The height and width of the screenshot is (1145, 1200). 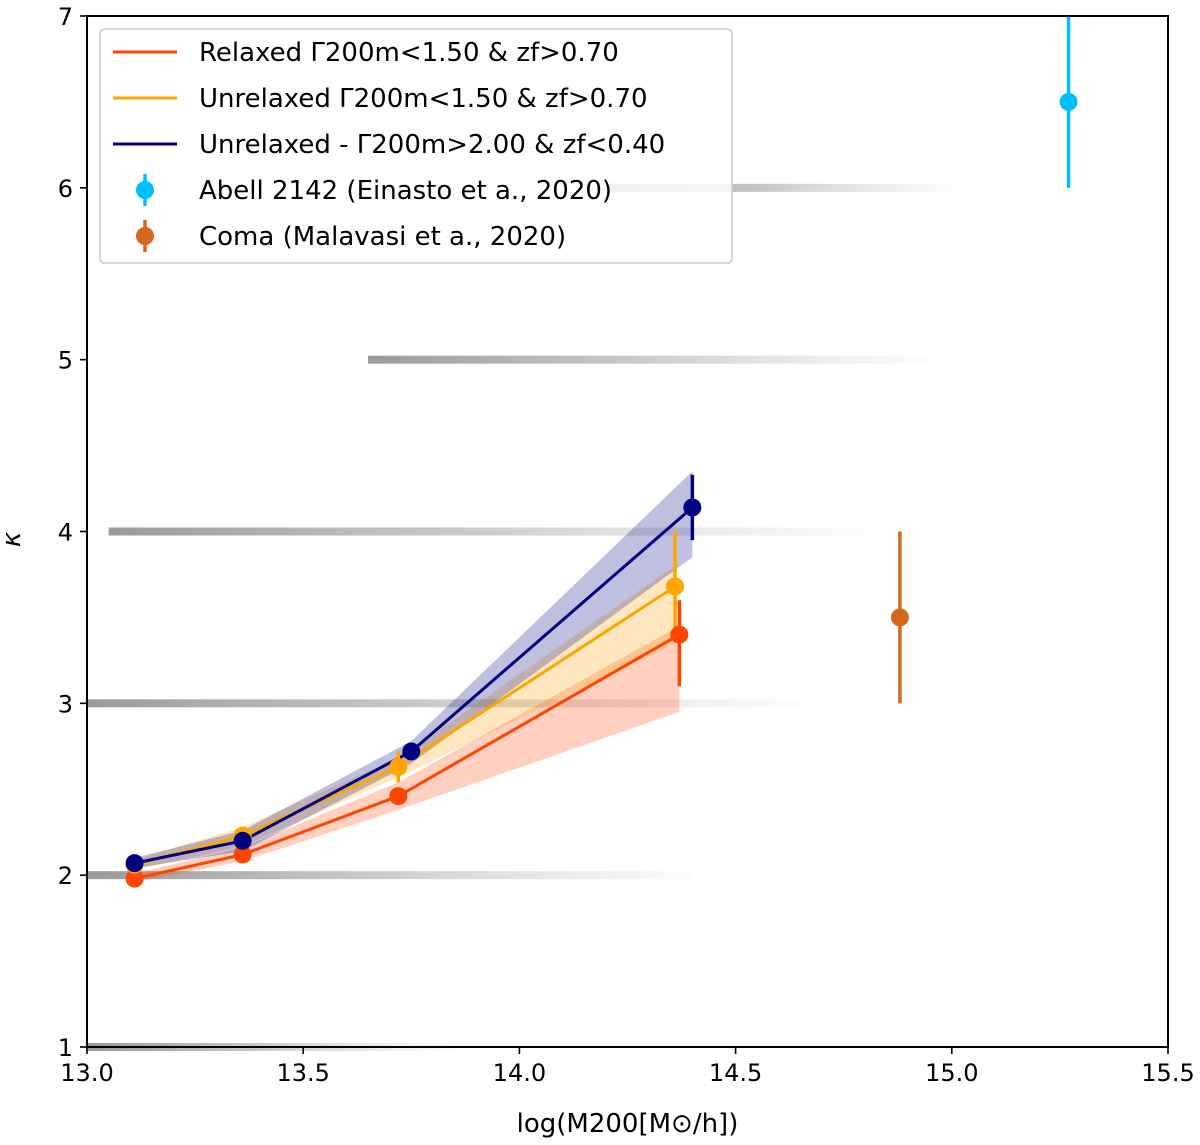 I want to click on marker-abell, so click(x=1068, y=101).